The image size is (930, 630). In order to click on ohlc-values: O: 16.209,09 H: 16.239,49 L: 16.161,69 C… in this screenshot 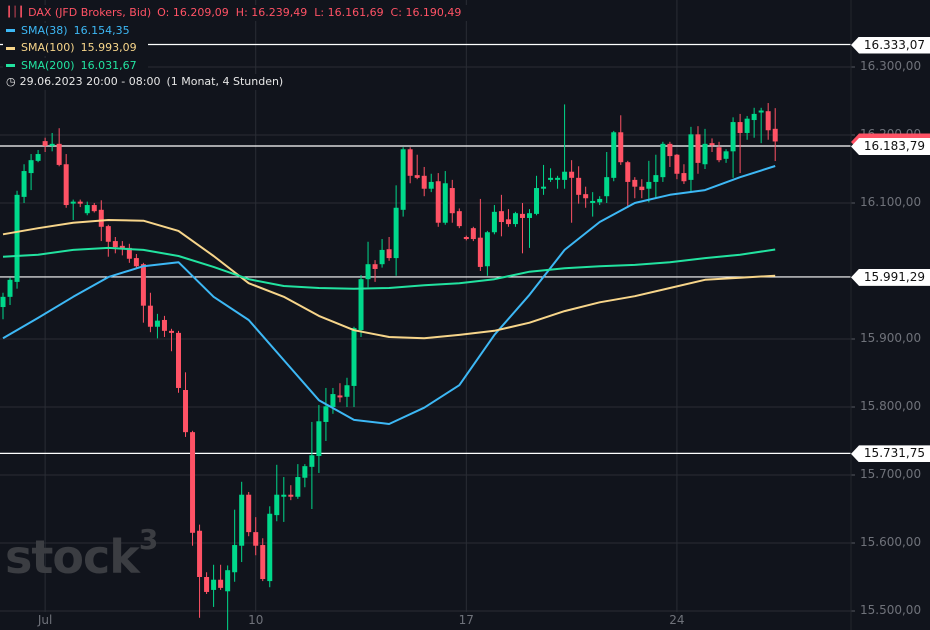, I will do `click(309, 12)`.